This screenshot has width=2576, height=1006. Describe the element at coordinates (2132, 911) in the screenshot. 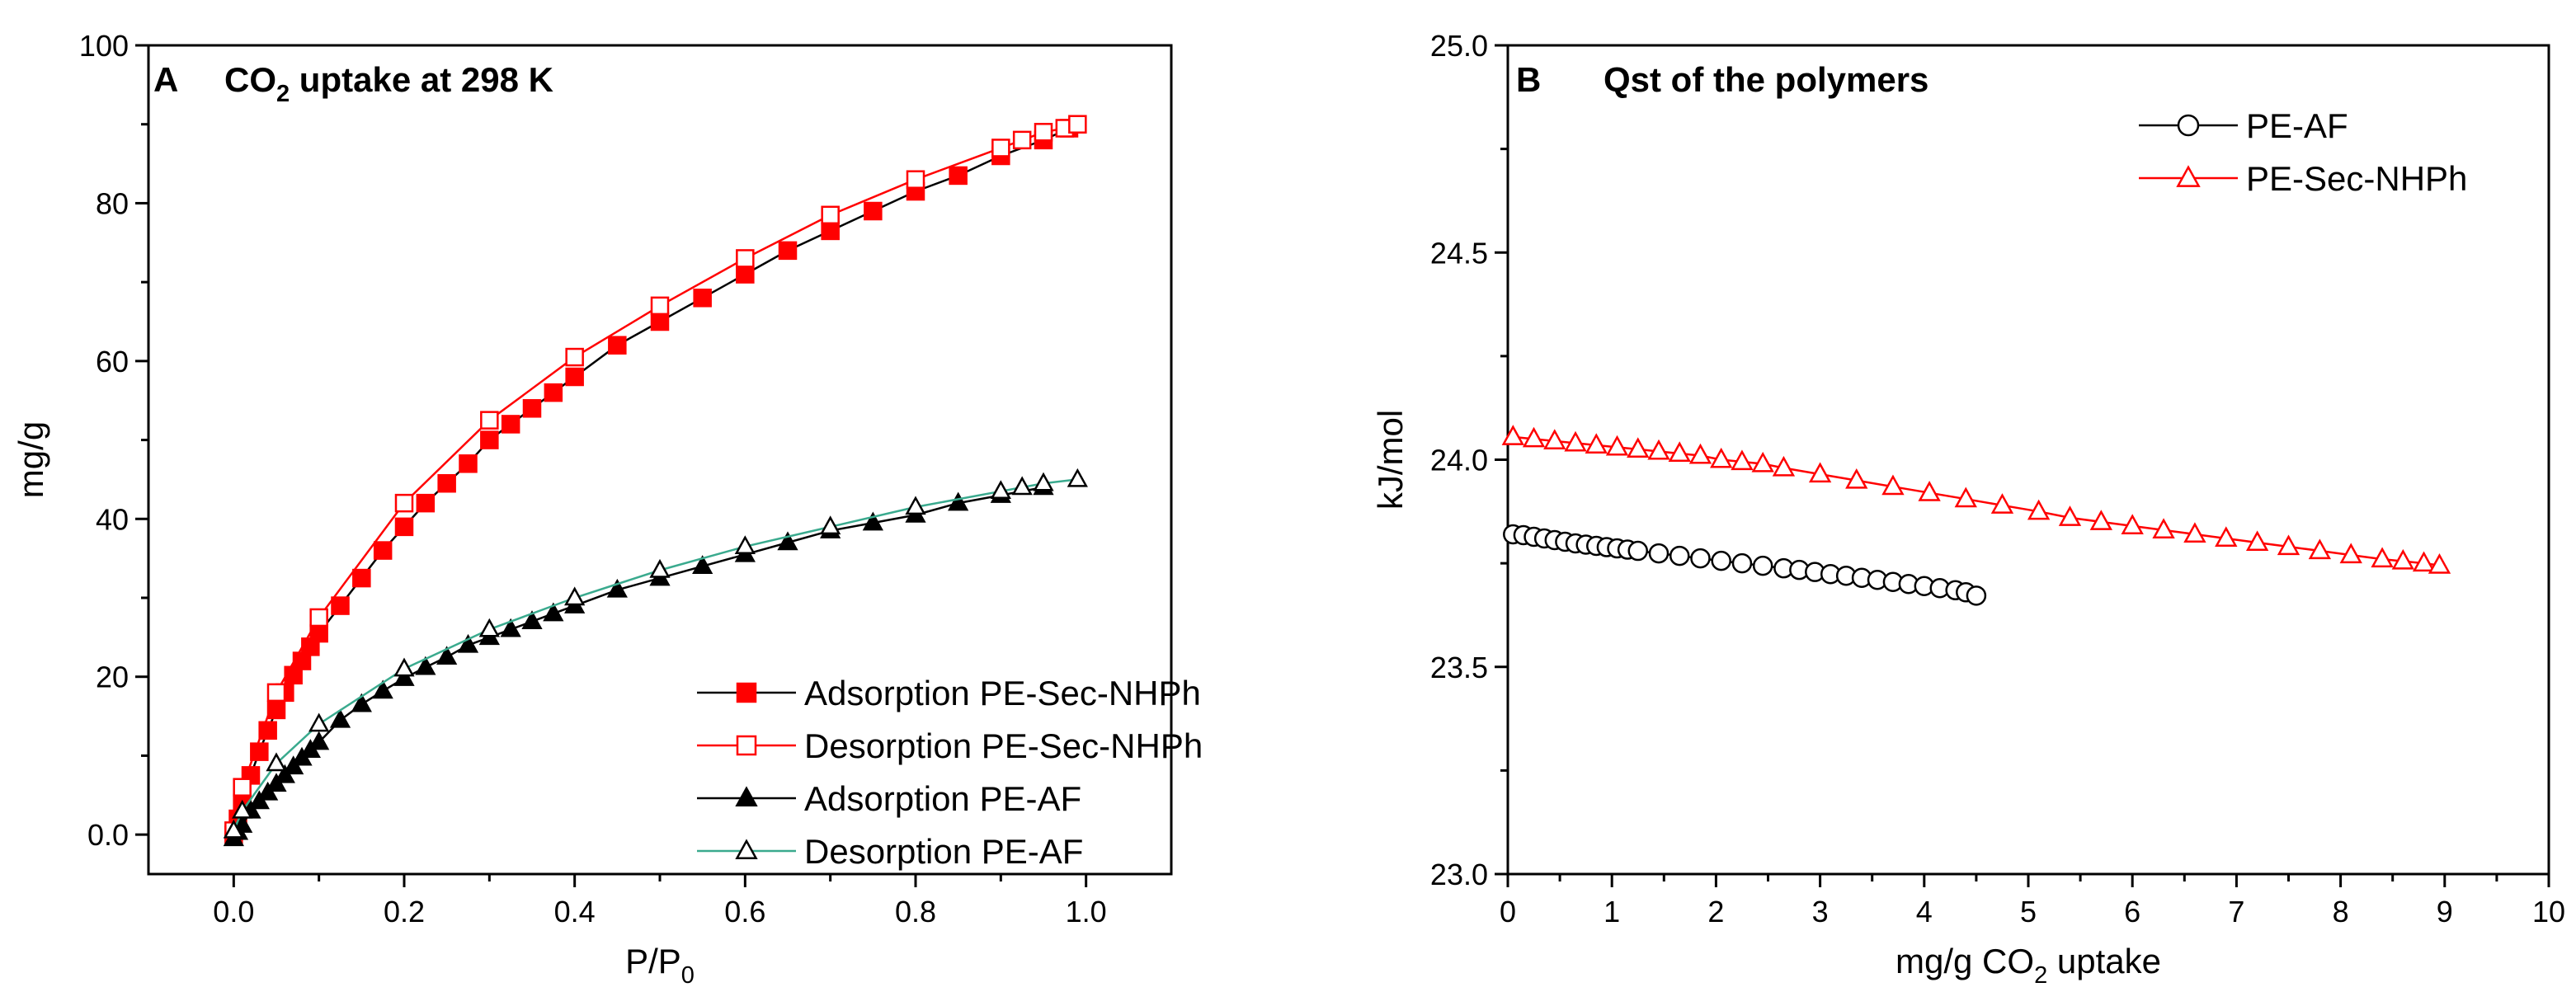

I see `x-tick-label: 6` at that location.